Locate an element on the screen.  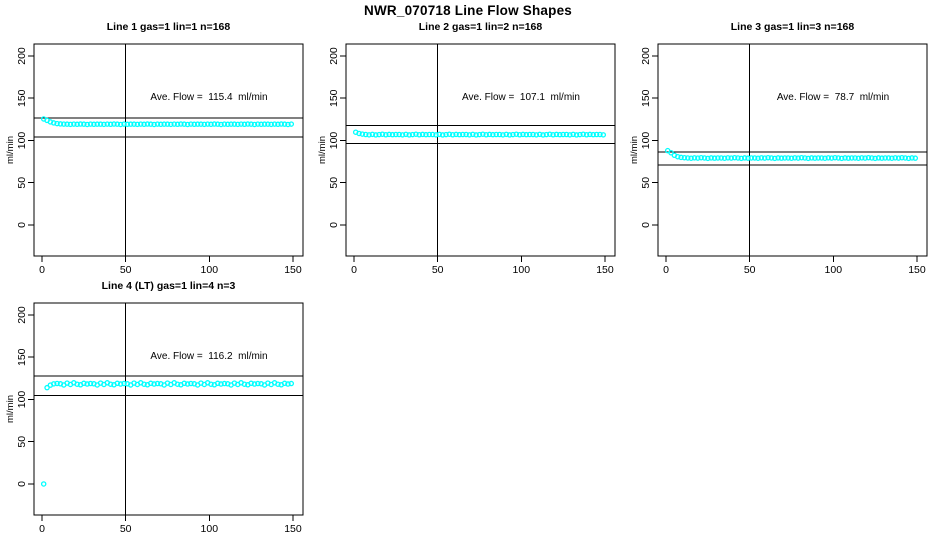
plot-box is located at coordinates (792, 150).